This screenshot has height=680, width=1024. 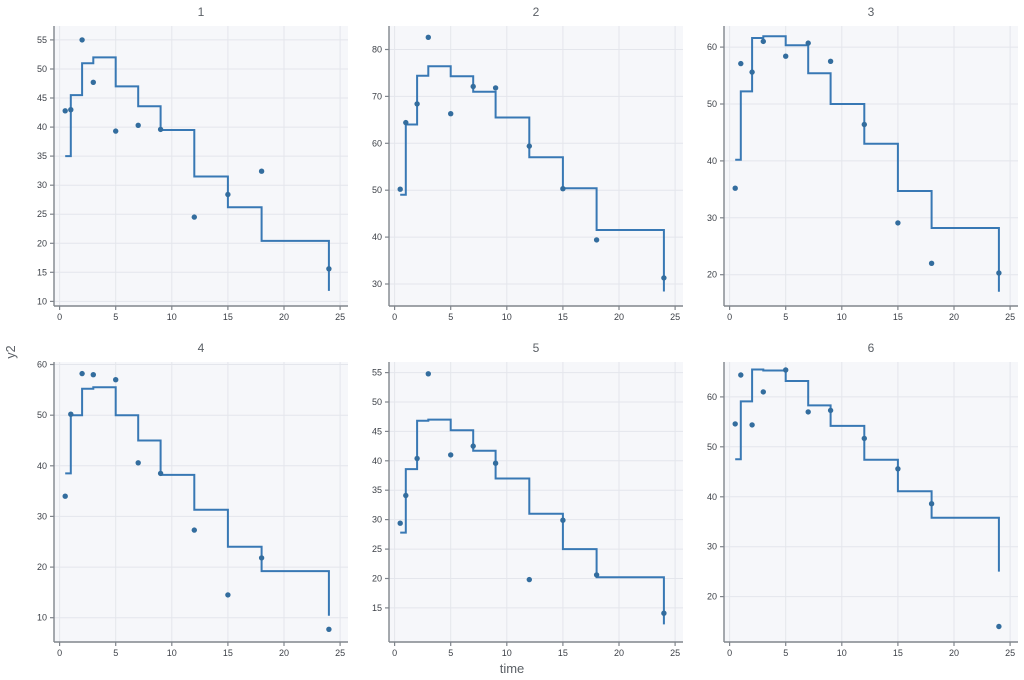 I want to click on y-tick-label: 30, so click(x=42, y=185).